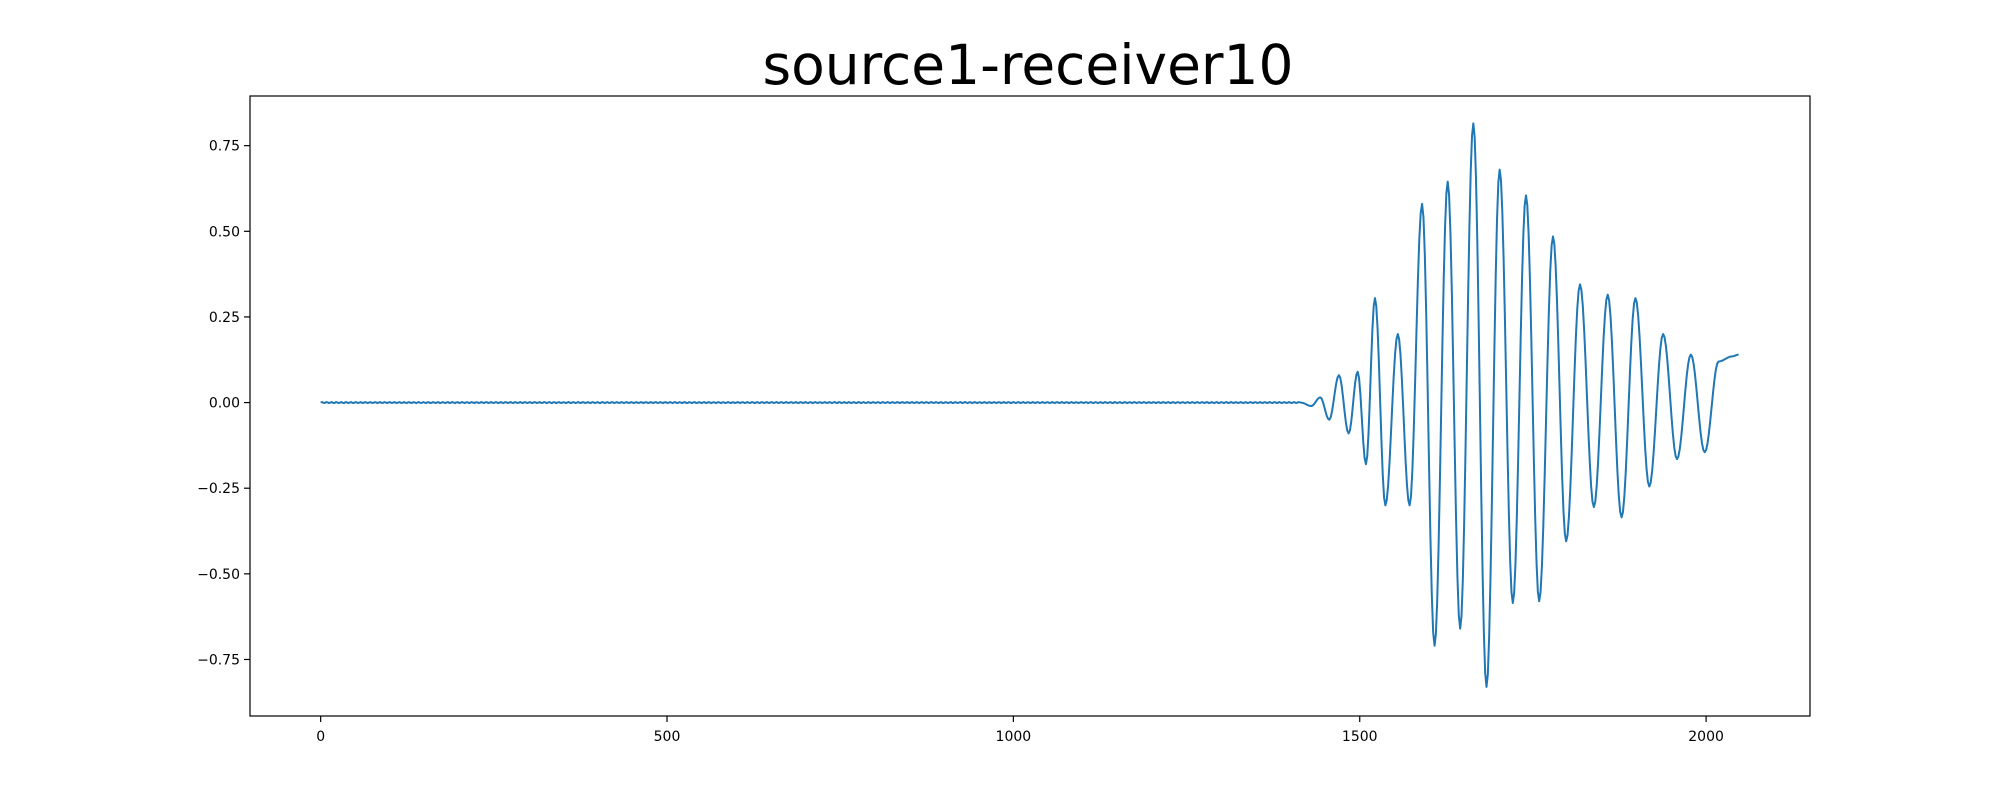  What do you see at coordinates (224, 232) in the screenshot?
I see `y-tick-label: 0.50` at bounding box center [224, 232].